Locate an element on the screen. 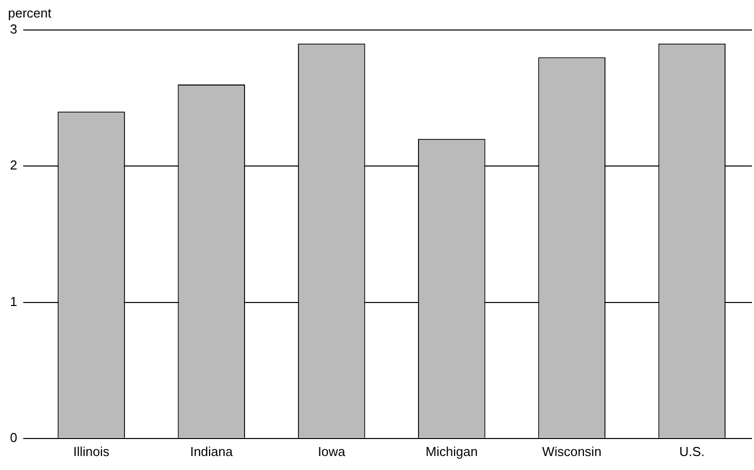  x-tick-label: Wisconsin is located at coordinates (572, 451).